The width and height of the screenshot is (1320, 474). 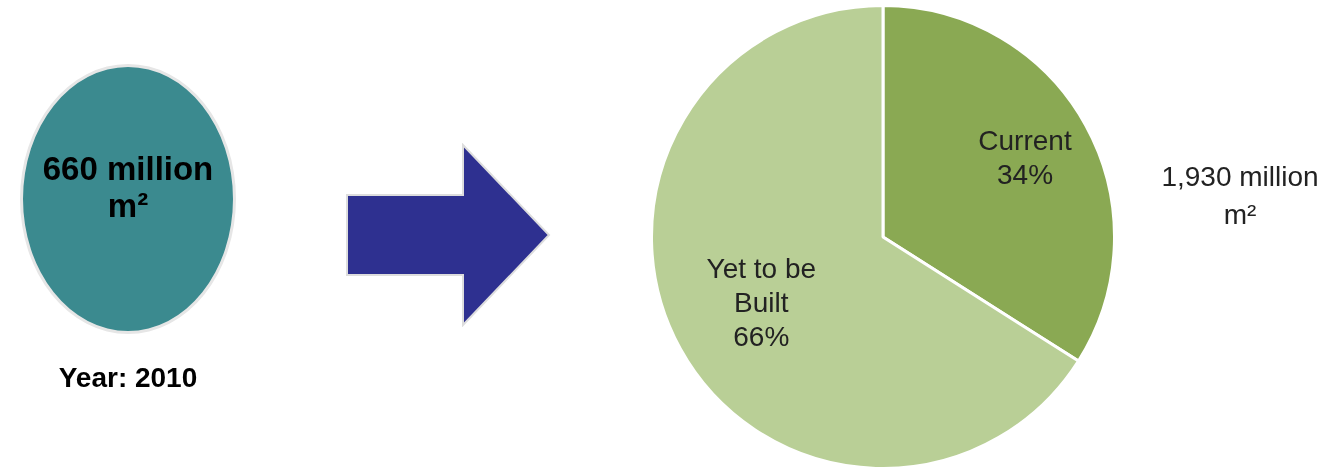 What do you see at coordinates (128, 187) in the screenshot?
I see `text: 660 million m²` at bounding box center [128, 187].